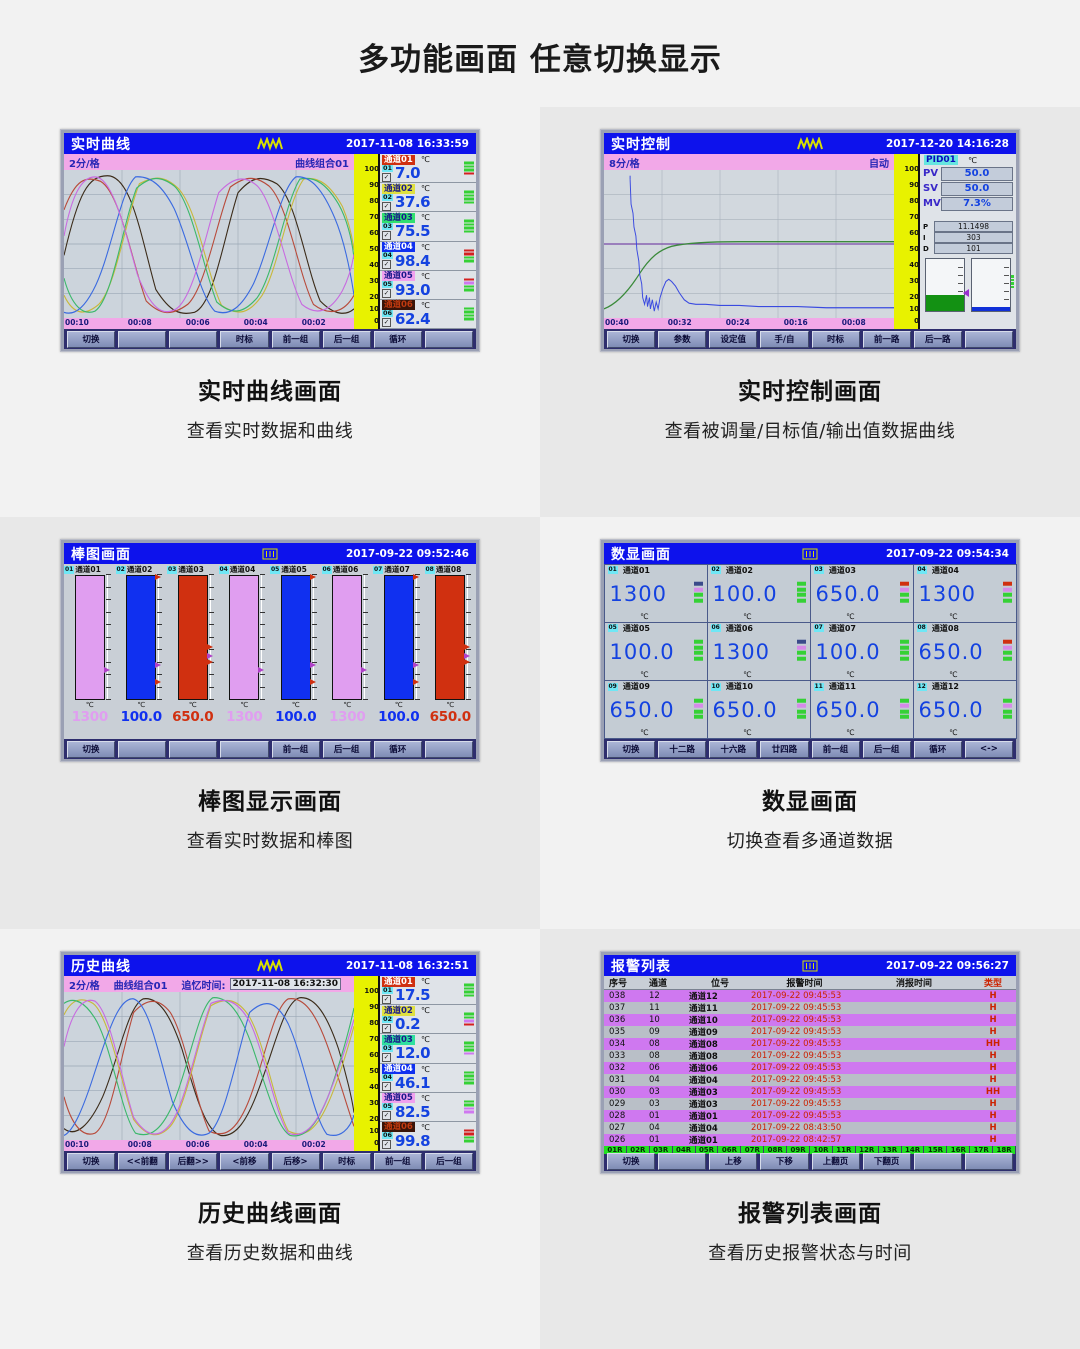  I want to click on relay-tag: 15R, so click(936, 1150).